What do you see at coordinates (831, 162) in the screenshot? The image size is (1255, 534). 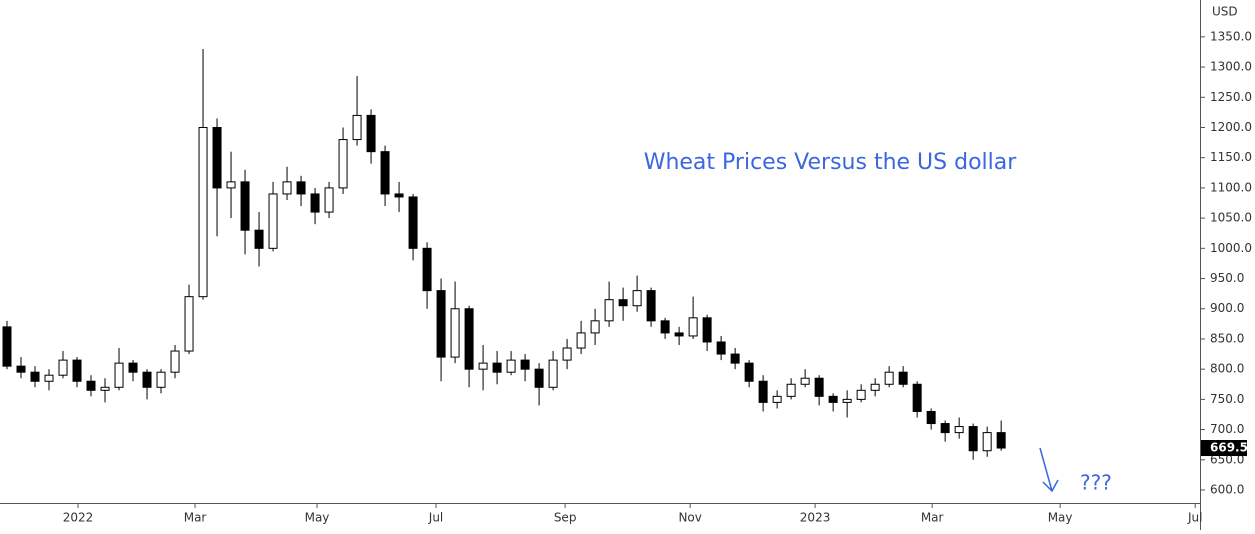 I see `chart-title: Wheat Prices Versus the US dollar` at bounding box center [831, 162].